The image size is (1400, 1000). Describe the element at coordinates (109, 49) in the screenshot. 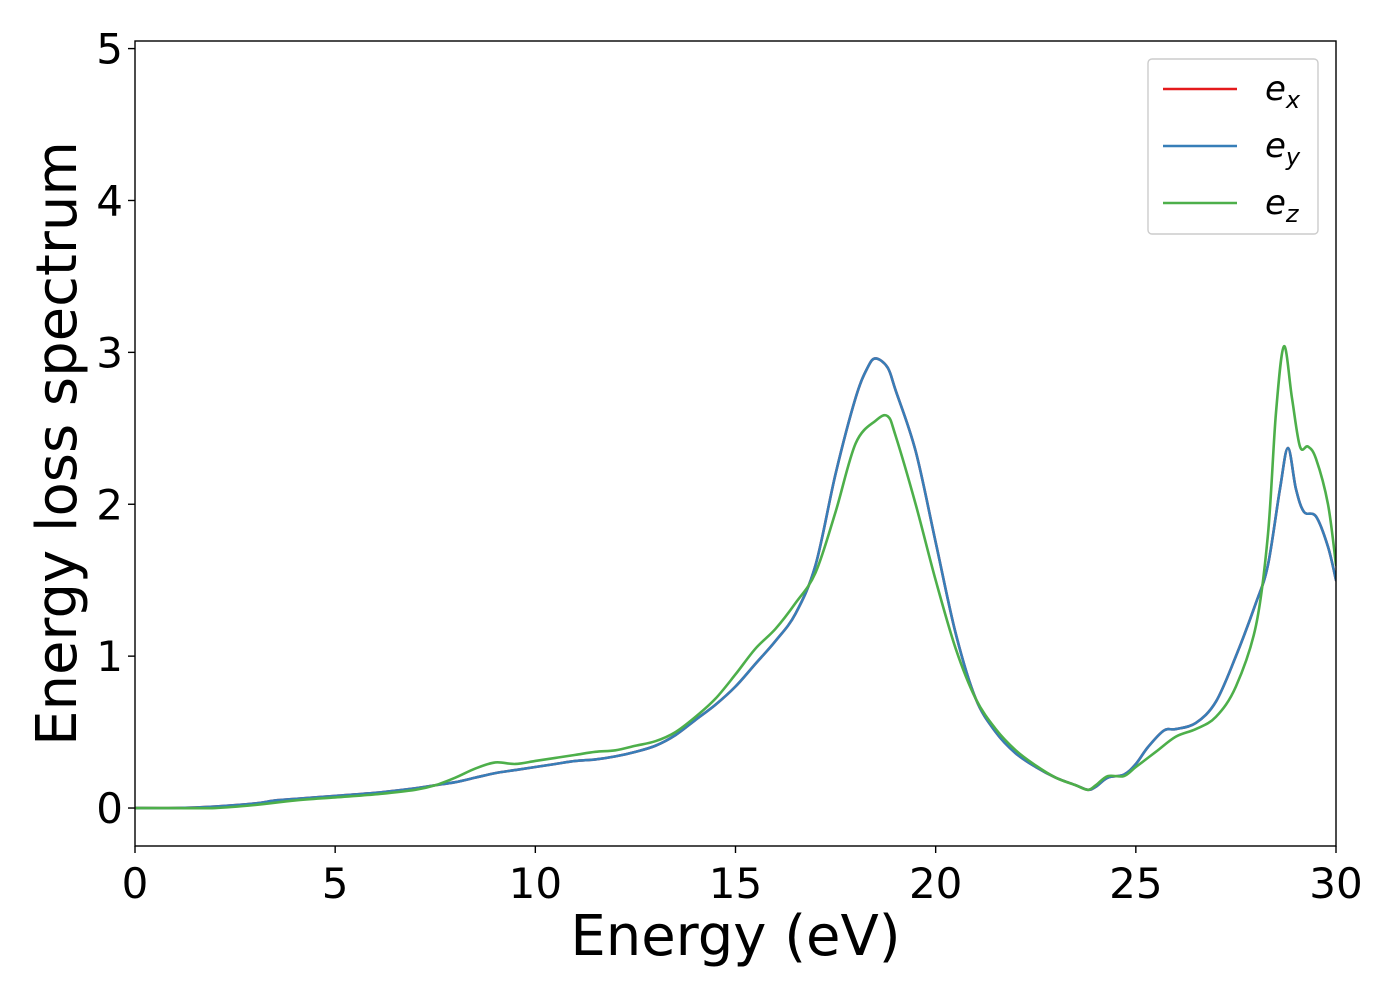

I see `y-tick-label: 5` at that location.